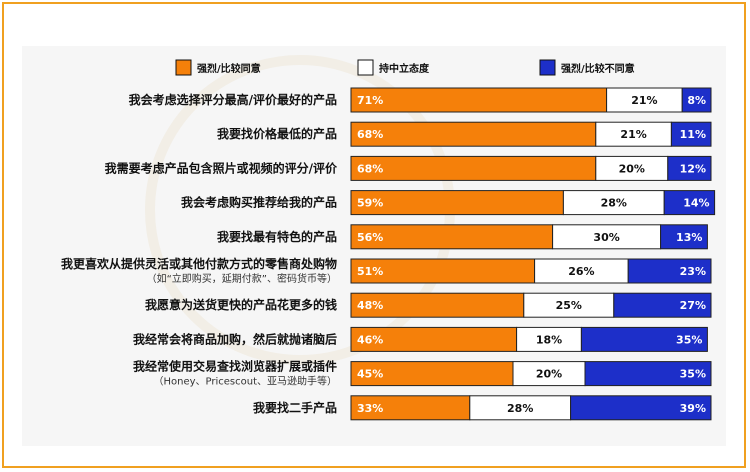 The height and width of the screenshot is (472, 750). I want to click on category-label: 我经常使用交易查找浏览器扩展或插件, so click(235, 366).